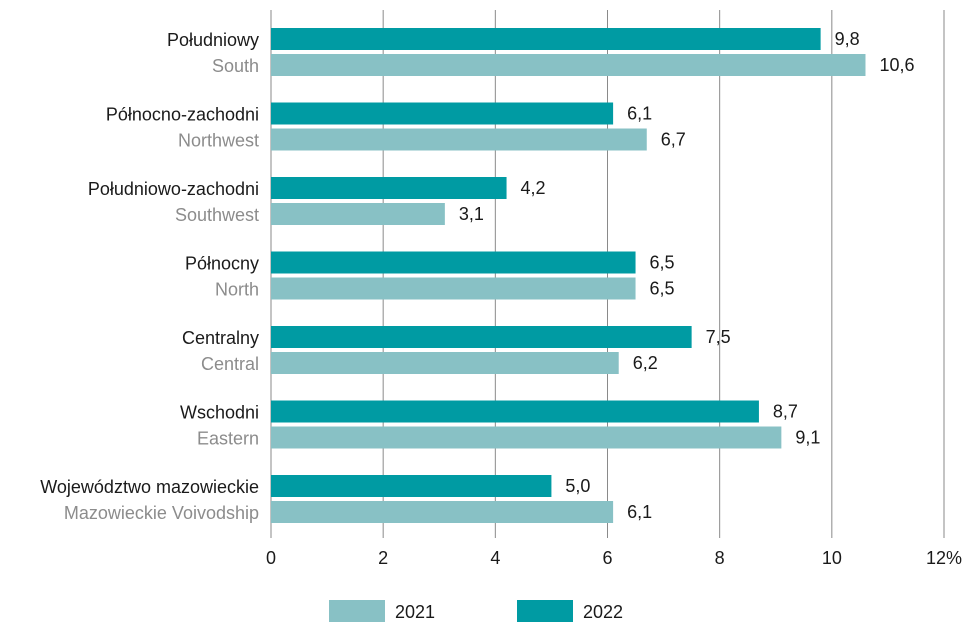  I want to click on data-label: 6,7, so click(673, 140).